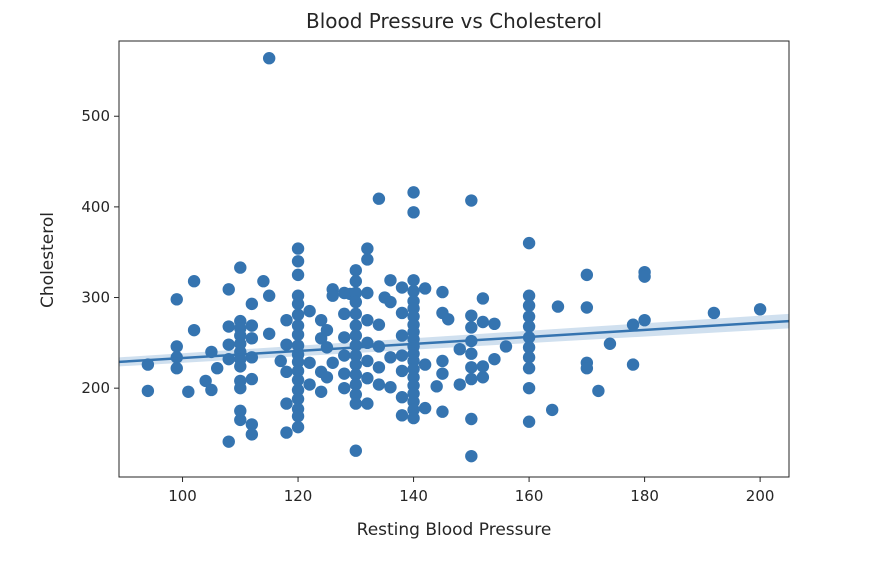  Describe the element at coordinates (529, 496) in the screenshot. I see `x-tick-label: 160` at that location.